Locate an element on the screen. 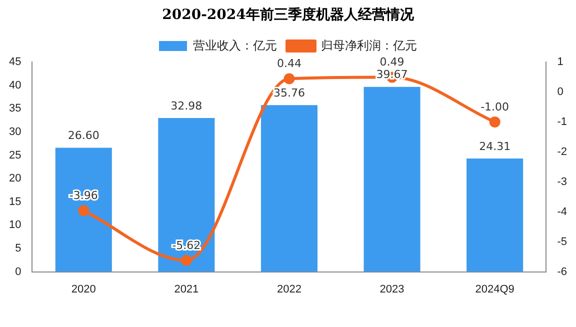 Image resolution: width=576 pixels, height=327 pixels. y2-tick-label: 1 is located at coordinates (560, 62).